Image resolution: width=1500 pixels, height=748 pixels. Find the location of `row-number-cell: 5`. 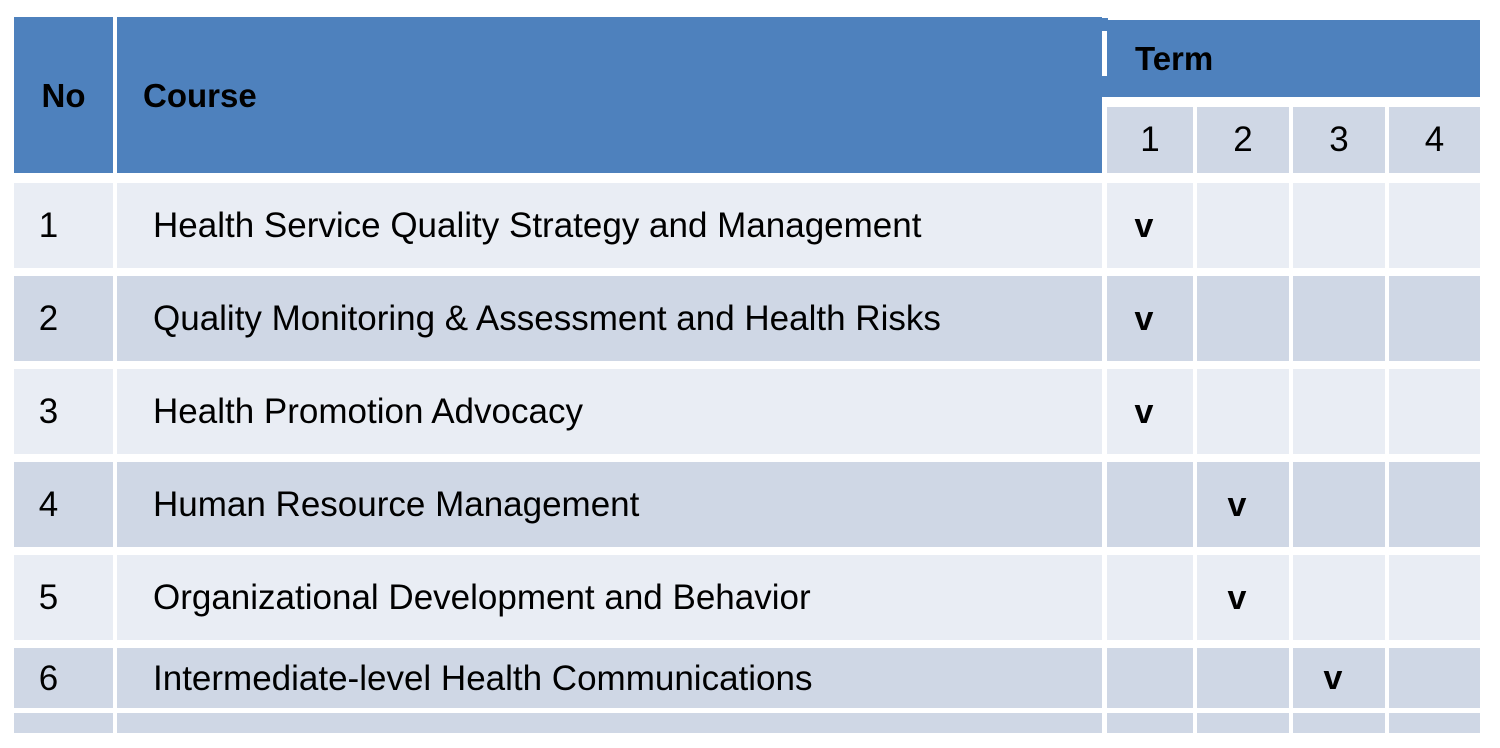

row-number-cell: 5 is located at coordinates (63, 597).